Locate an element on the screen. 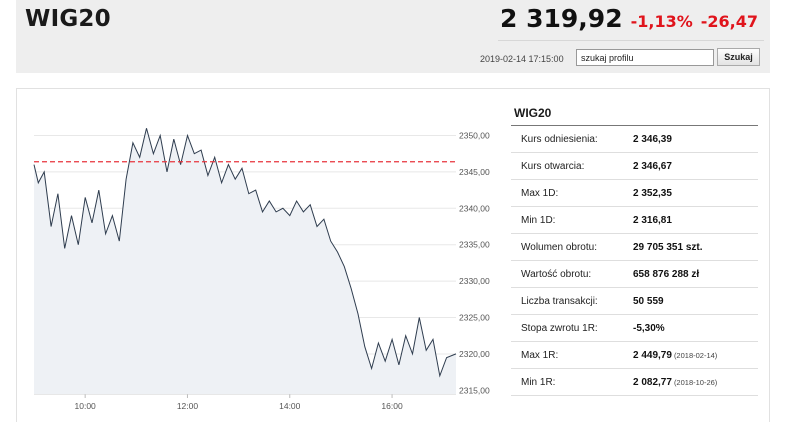 The height and width of the screenshot is (422, 786). stats-row: Max 1R: 2 449,79 (2018-02-14) is located at coordinates (634, 355).